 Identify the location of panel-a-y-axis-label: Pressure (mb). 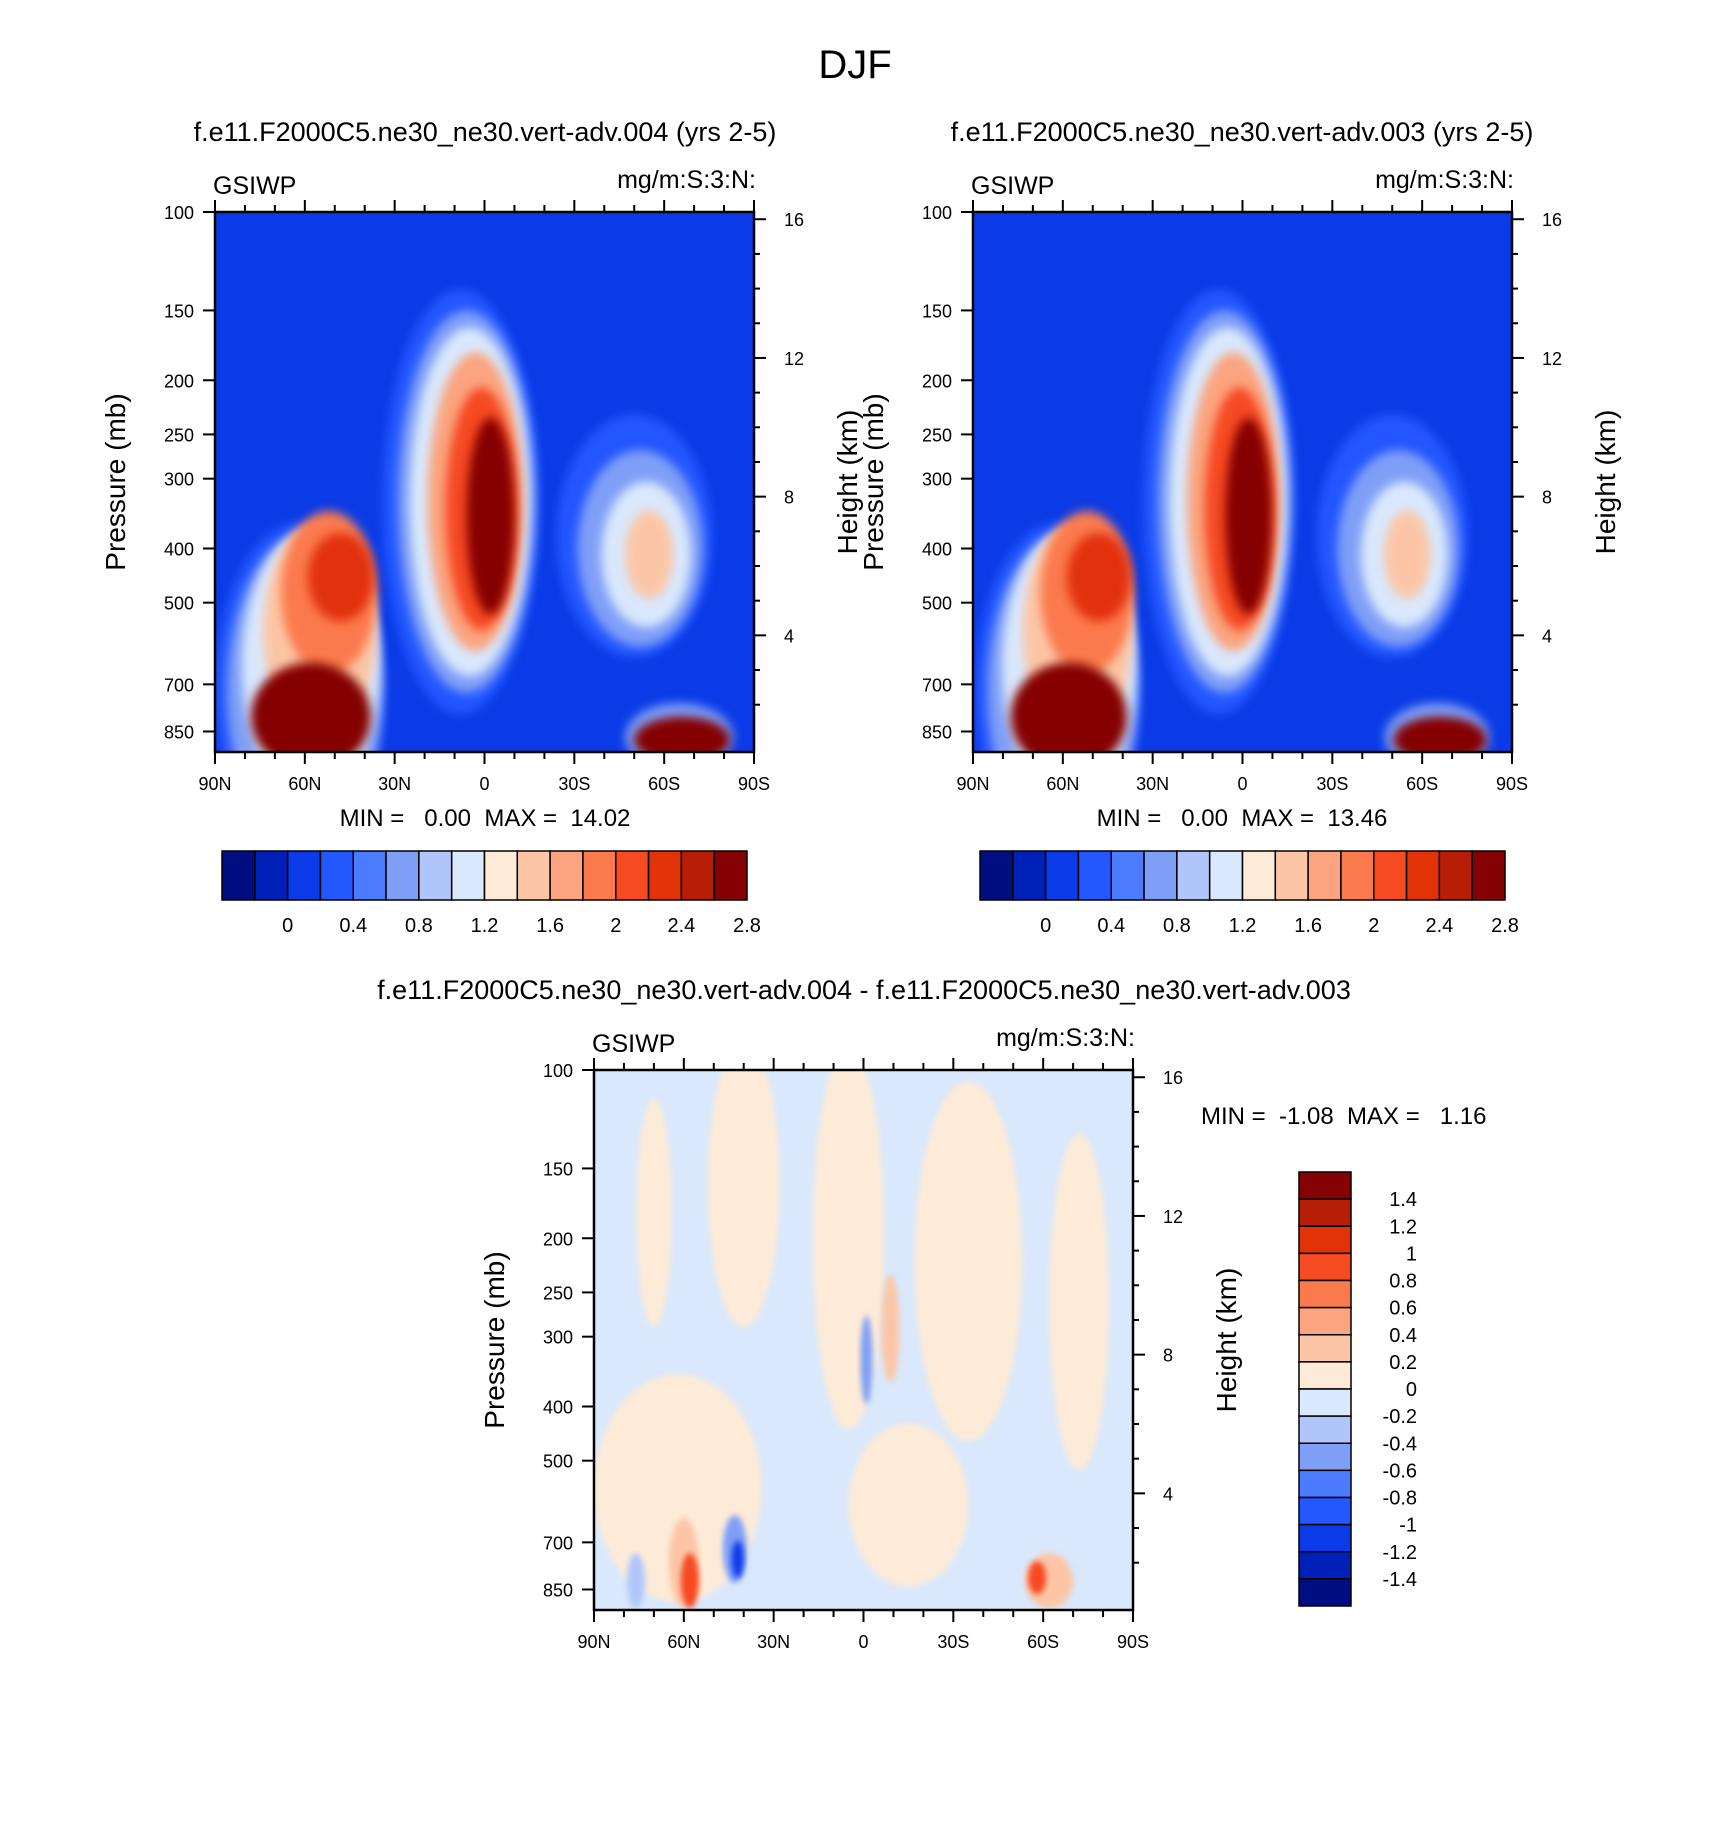
(115, 481).